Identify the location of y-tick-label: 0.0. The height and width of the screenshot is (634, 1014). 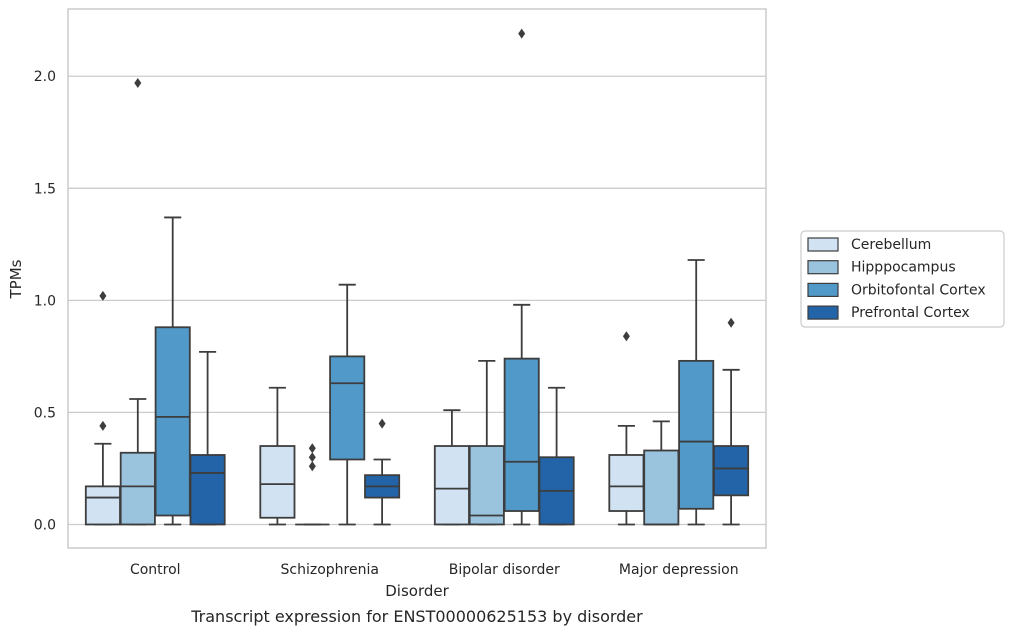
(45, 525).